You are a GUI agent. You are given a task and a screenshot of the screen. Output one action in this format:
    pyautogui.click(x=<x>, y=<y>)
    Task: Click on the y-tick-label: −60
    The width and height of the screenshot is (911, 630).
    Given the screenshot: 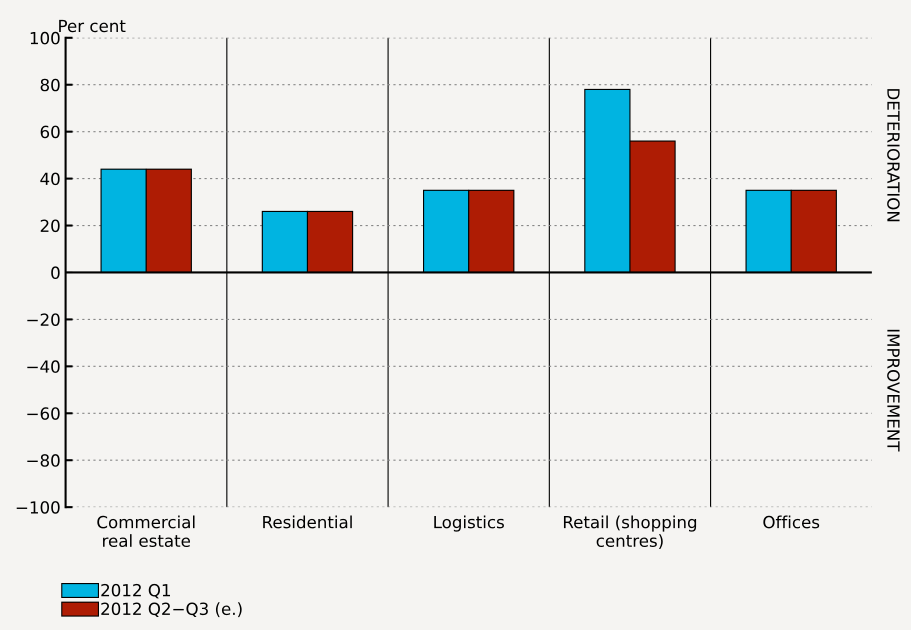 What is the action you would take?
    pyautogui.click(x=43, y=413)
    